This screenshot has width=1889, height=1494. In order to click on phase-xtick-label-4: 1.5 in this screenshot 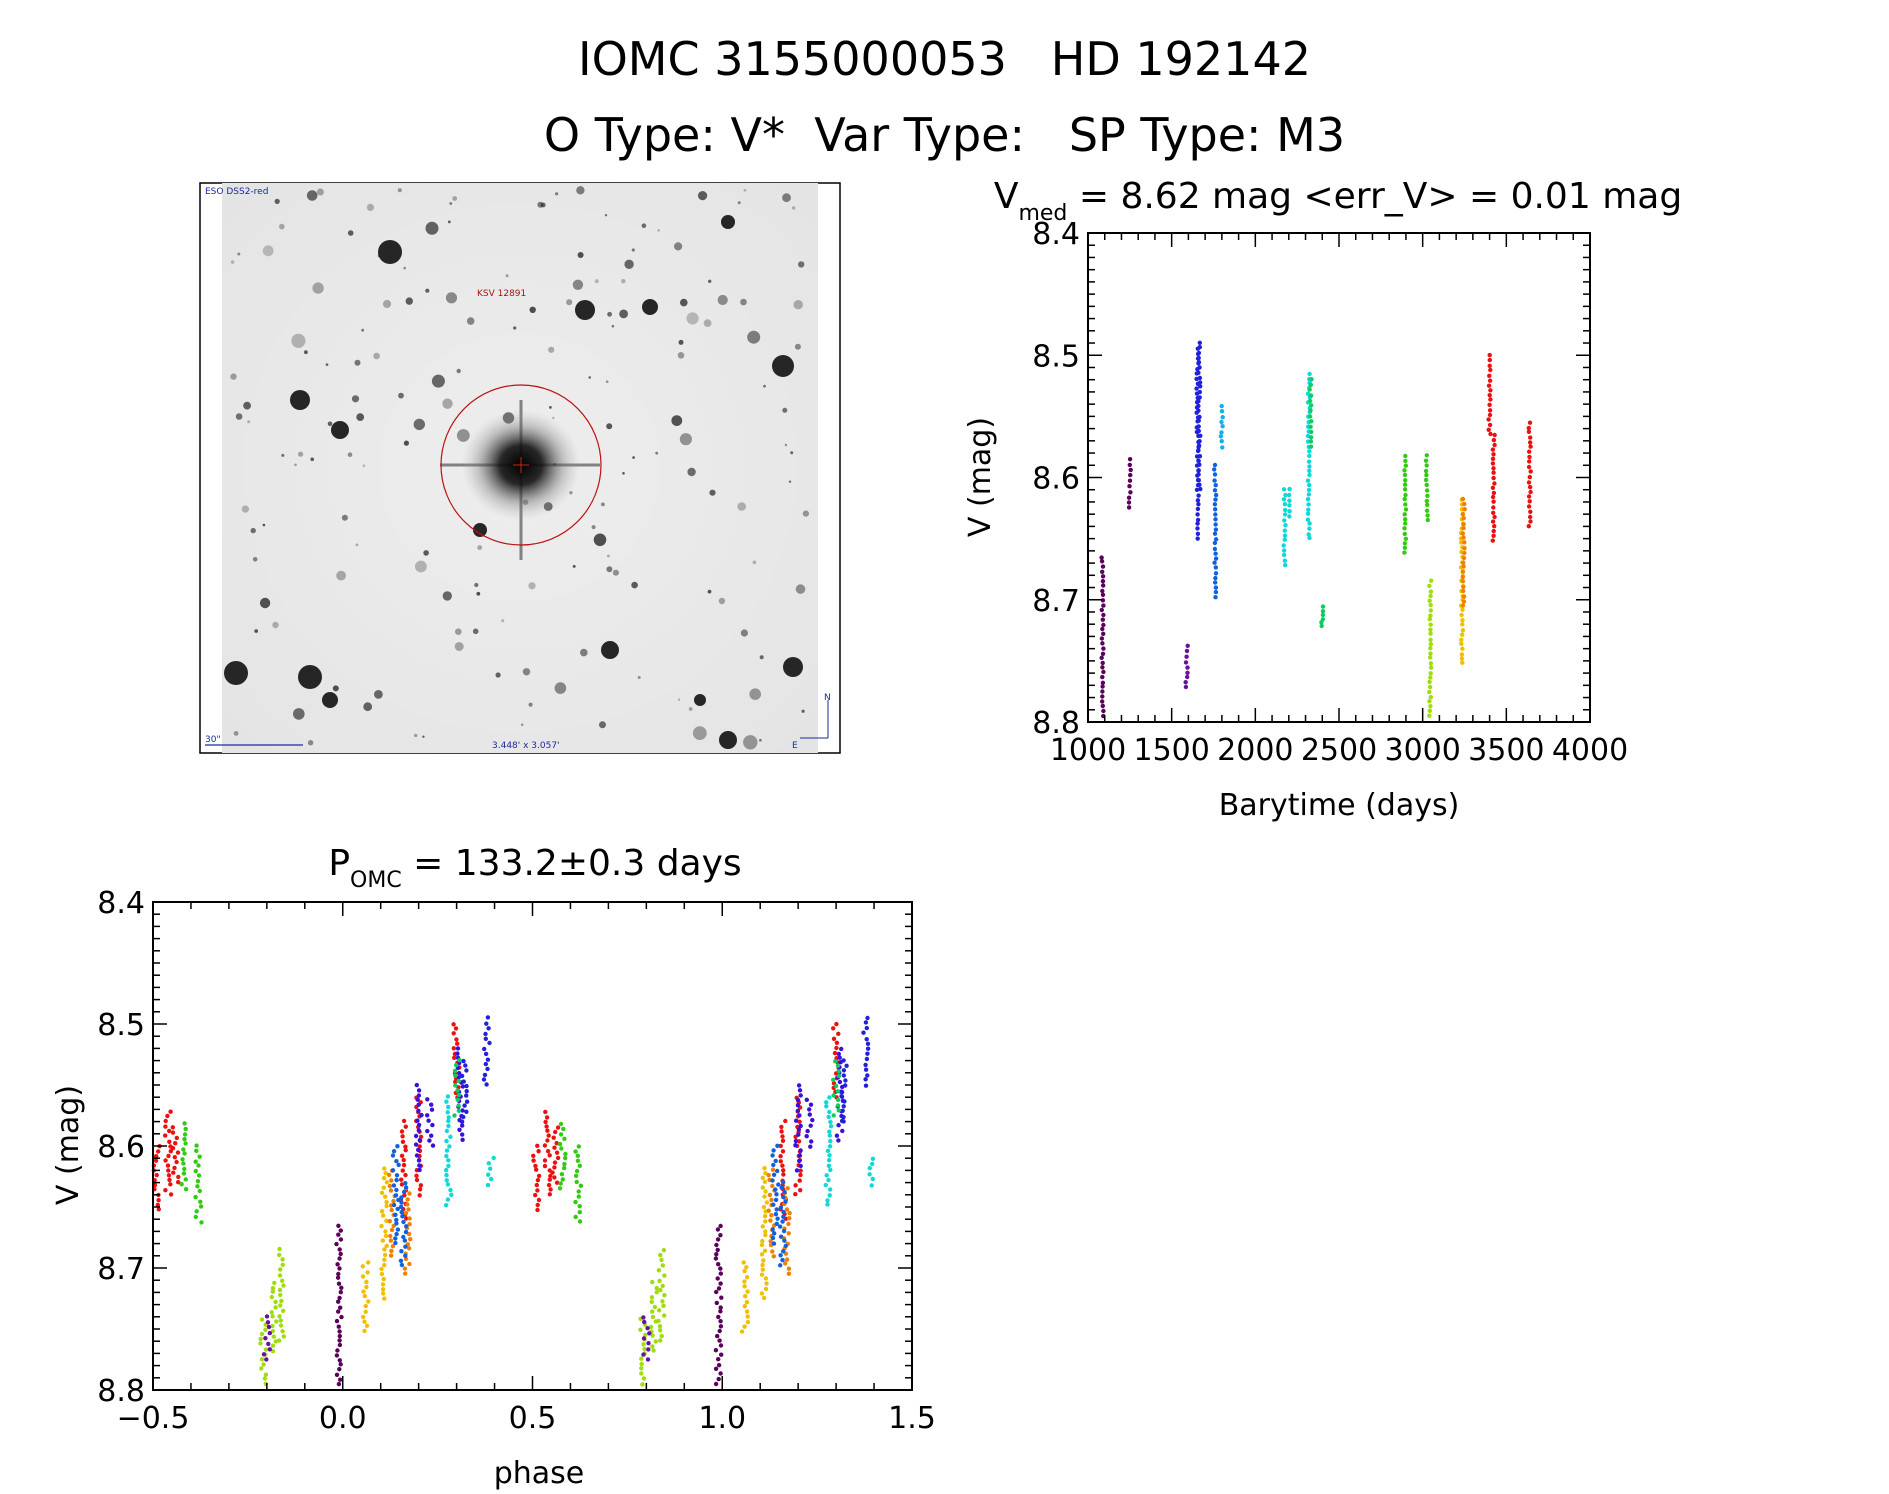, I will do `click(912, 1418)`.